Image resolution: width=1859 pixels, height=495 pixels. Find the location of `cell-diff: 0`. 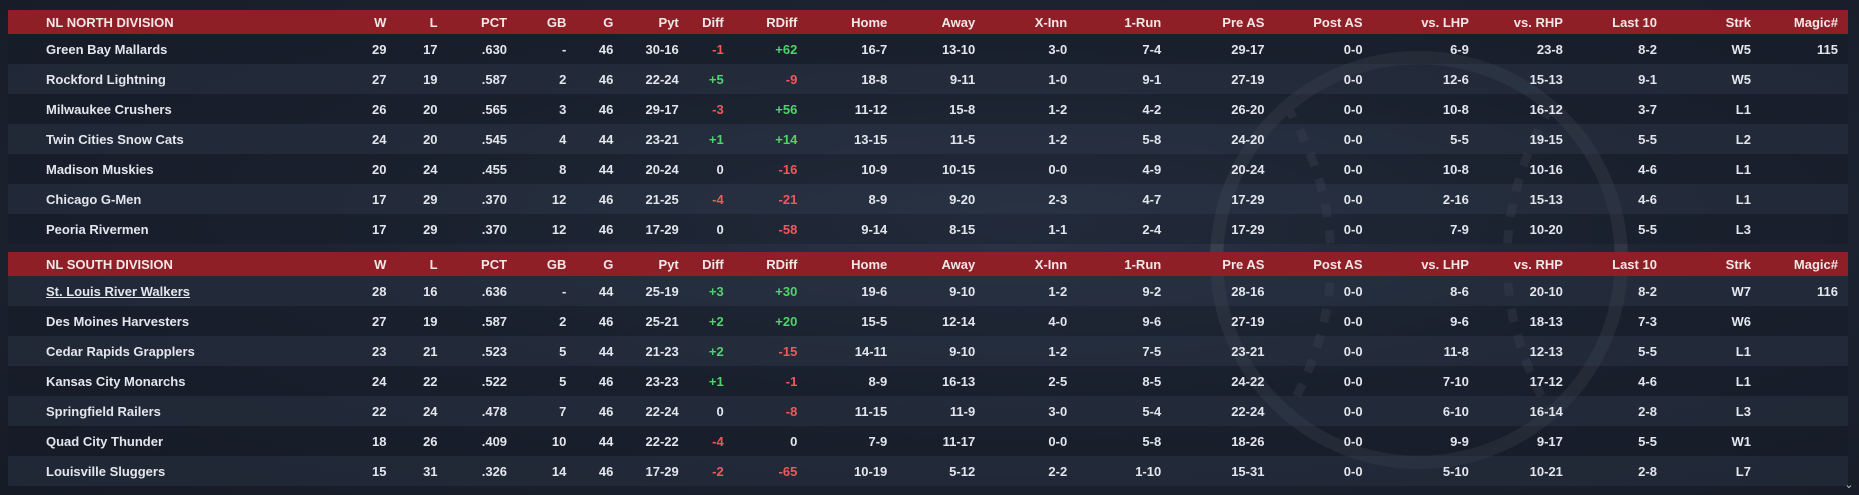

cell-diff: 0 is located at coordinates (711, 229).